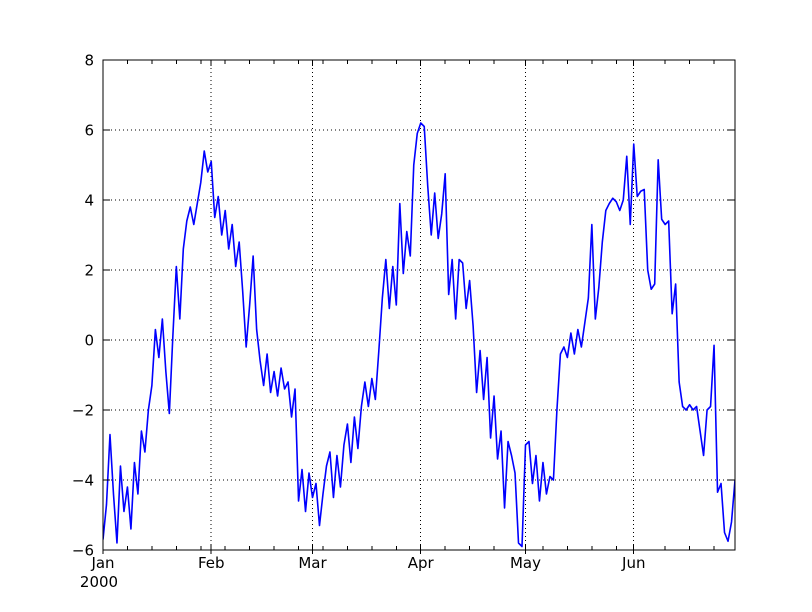 The width and height of the screenshot is (812, 612). Describe the element at coordinates (89, 270) in the screenshot. I see `y-tick-label: 2` at that location.